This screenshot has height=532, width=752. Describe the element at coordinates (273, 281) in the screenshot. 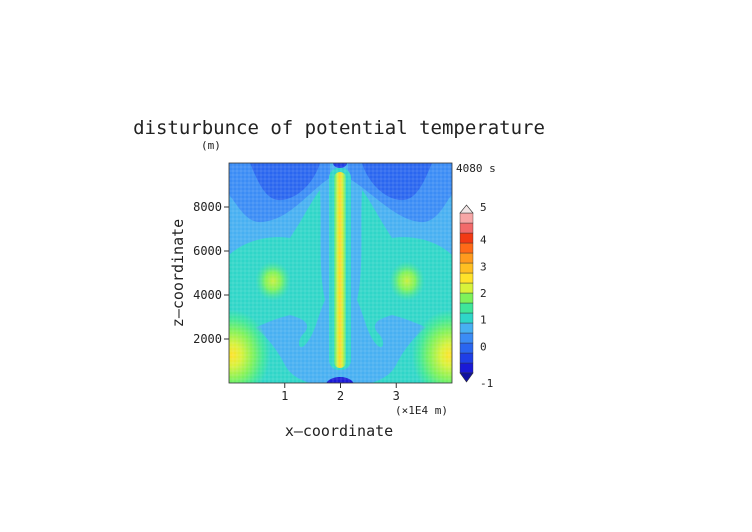

I see `left-lobe` at that location.